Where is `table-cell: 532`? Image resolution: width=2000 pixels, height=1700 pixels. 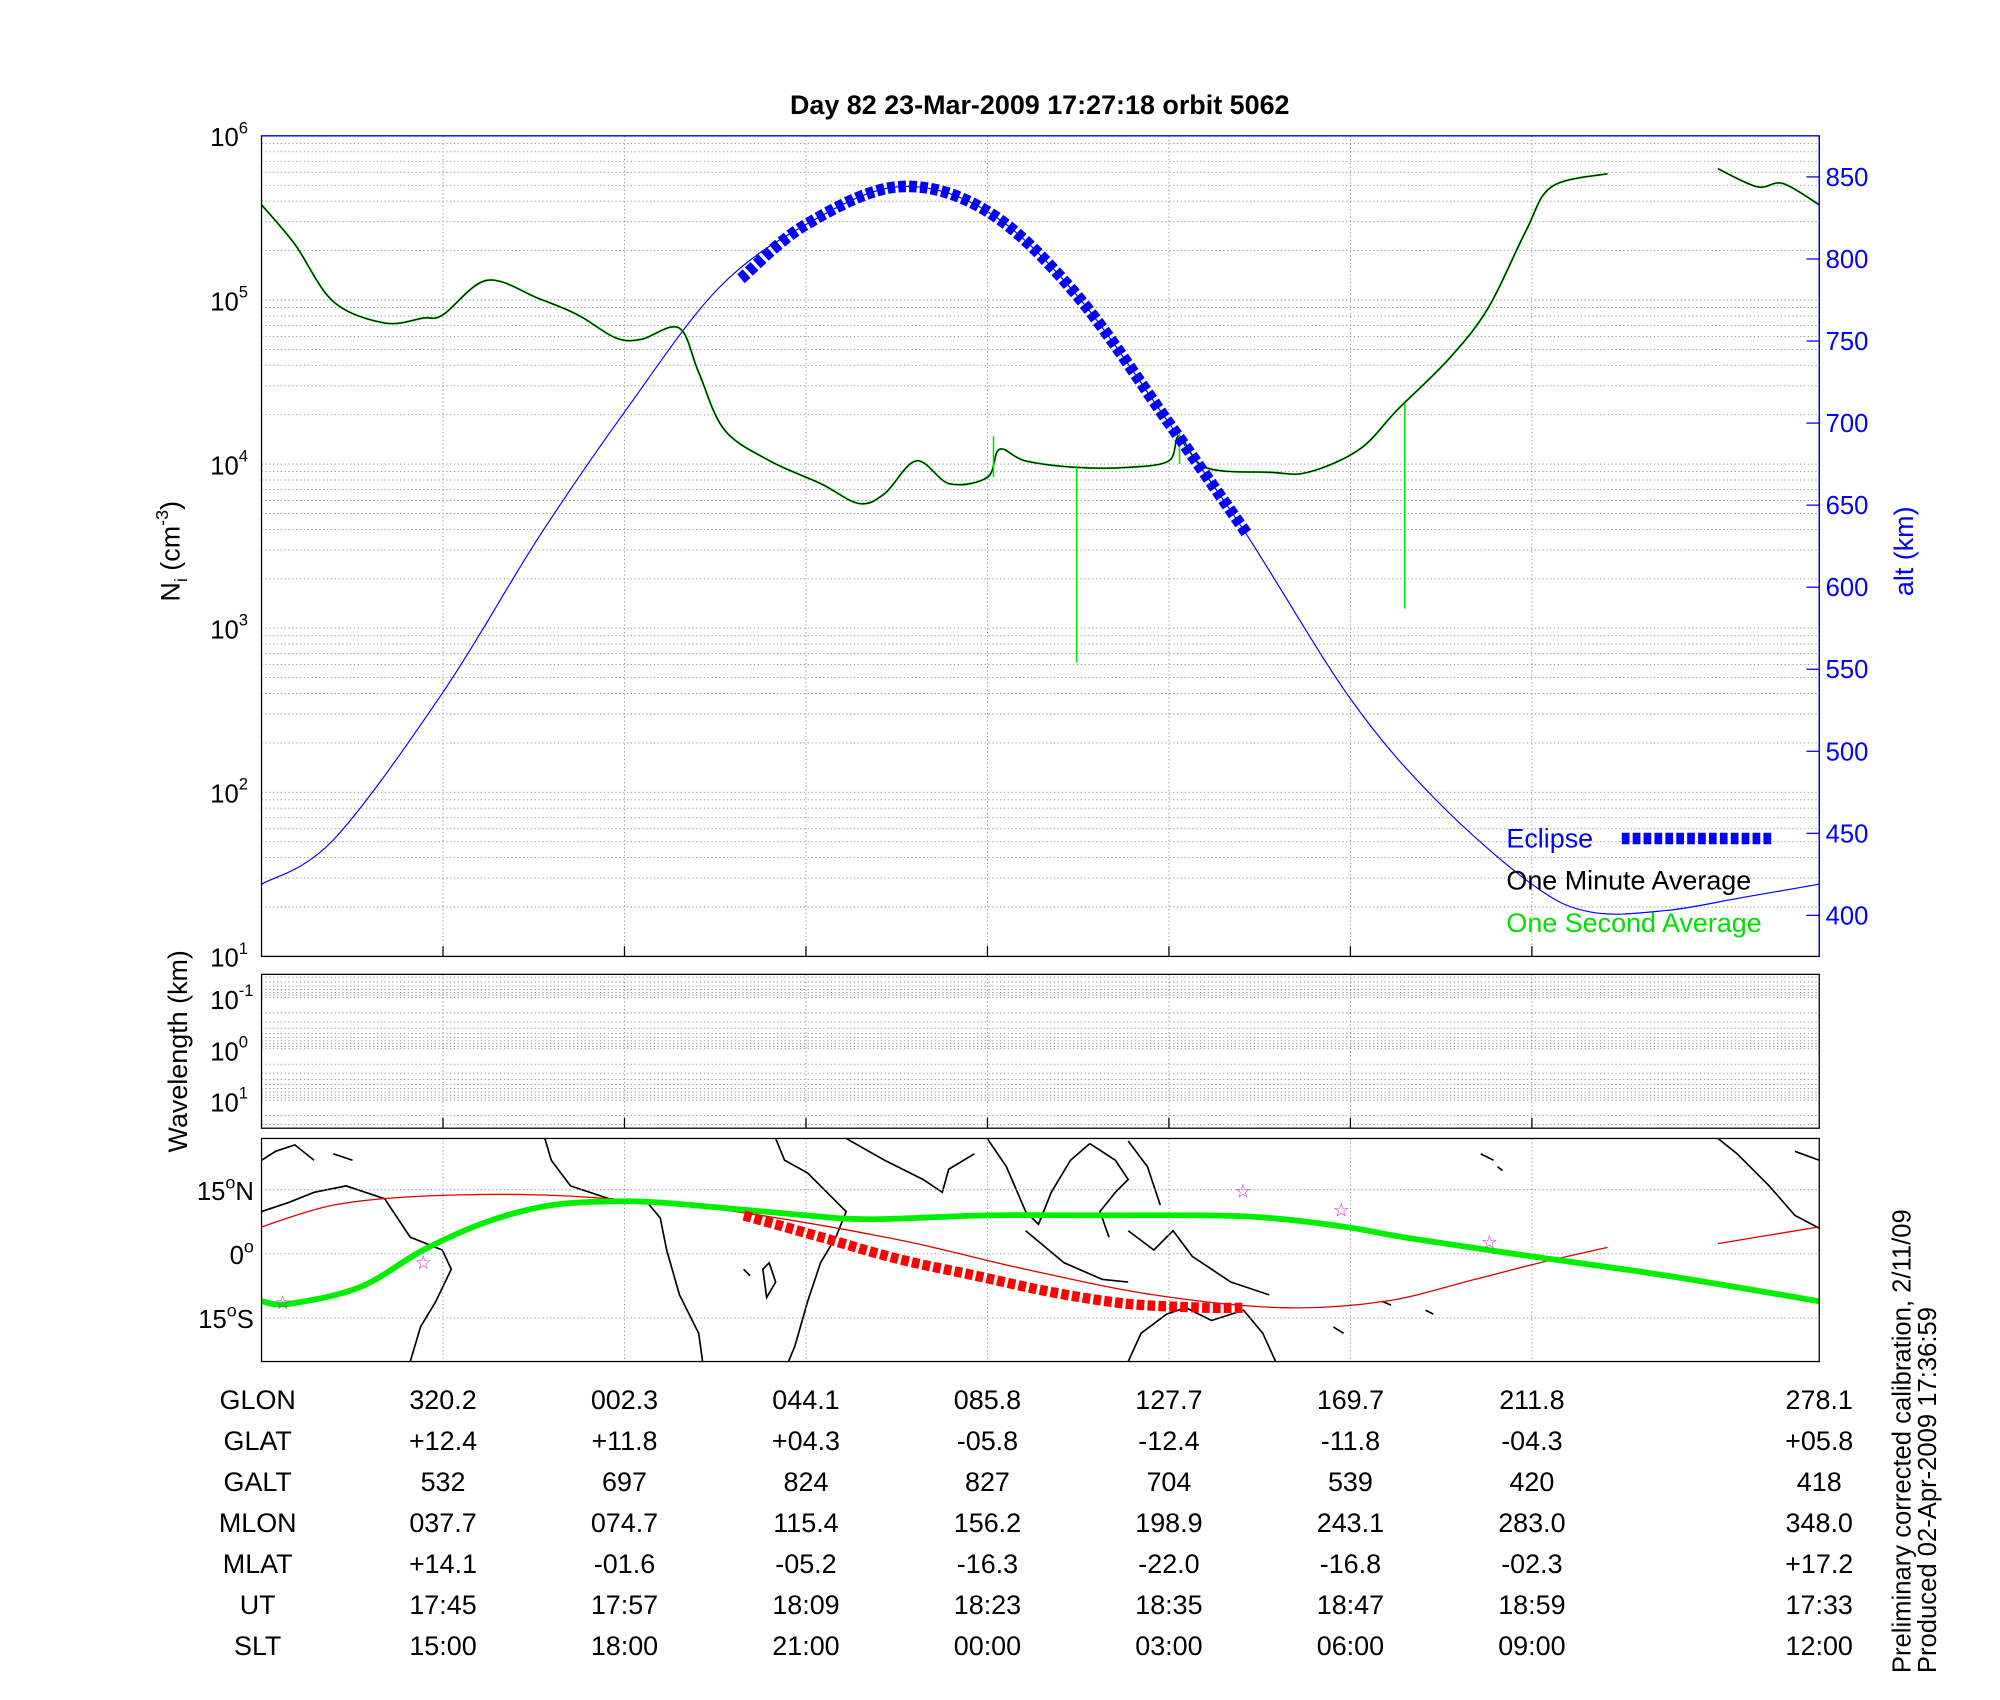
table-cell: 532 is located at coordinates (443, 1482).